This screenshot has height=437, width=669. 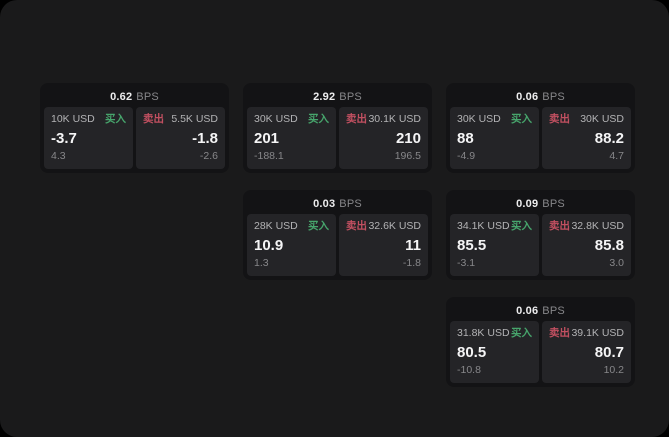 What do you see at coordinates (613, 370) in the screenshot?
I see `sell-change: 10.2` at bounding box center [613, 370].